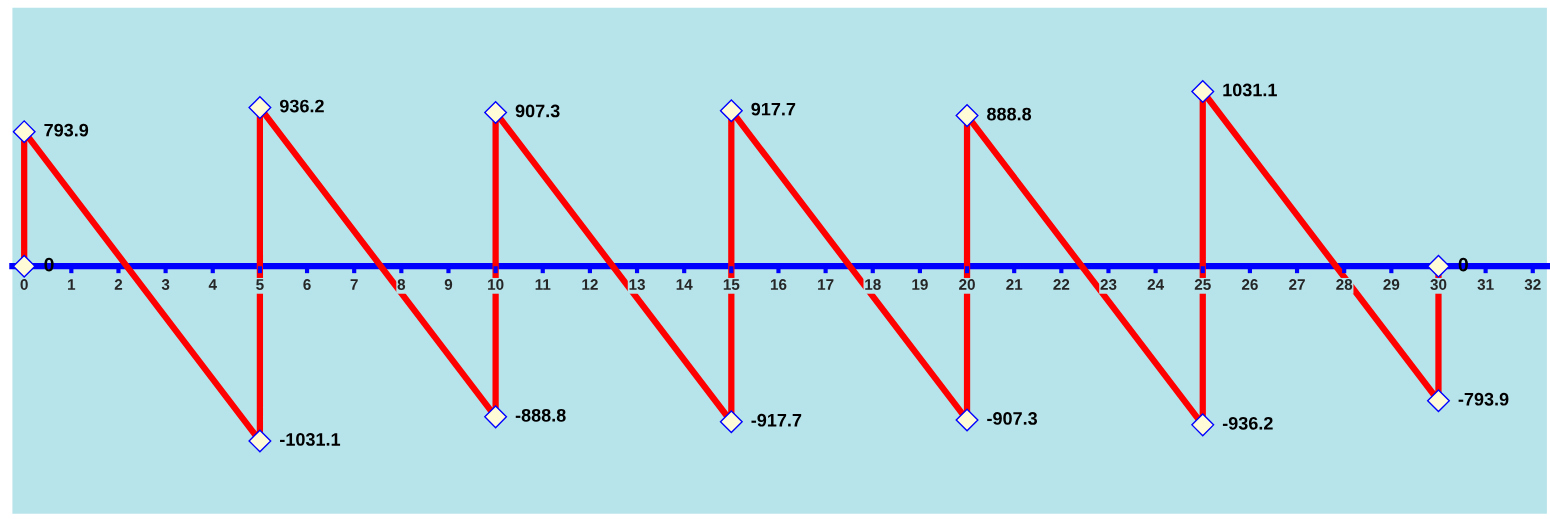 The width and height of the screenshot is (1550, 519). What do you see at coordinates (873, 284) in the screenshot?
I see `x-tick-label: 18` at bounding box center [873, 284].